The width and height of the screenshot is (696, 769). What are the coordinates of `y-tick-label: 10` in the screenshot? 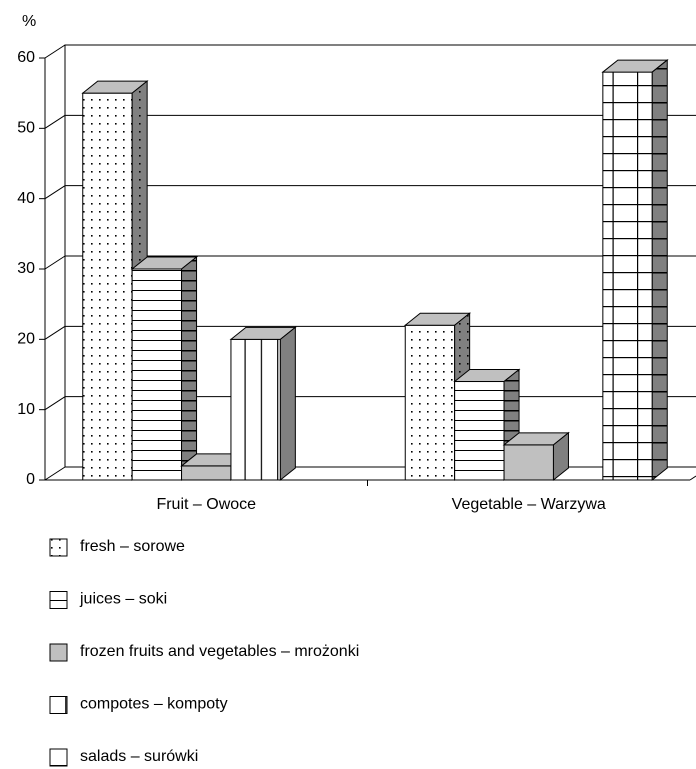 It's located at (26, 409).